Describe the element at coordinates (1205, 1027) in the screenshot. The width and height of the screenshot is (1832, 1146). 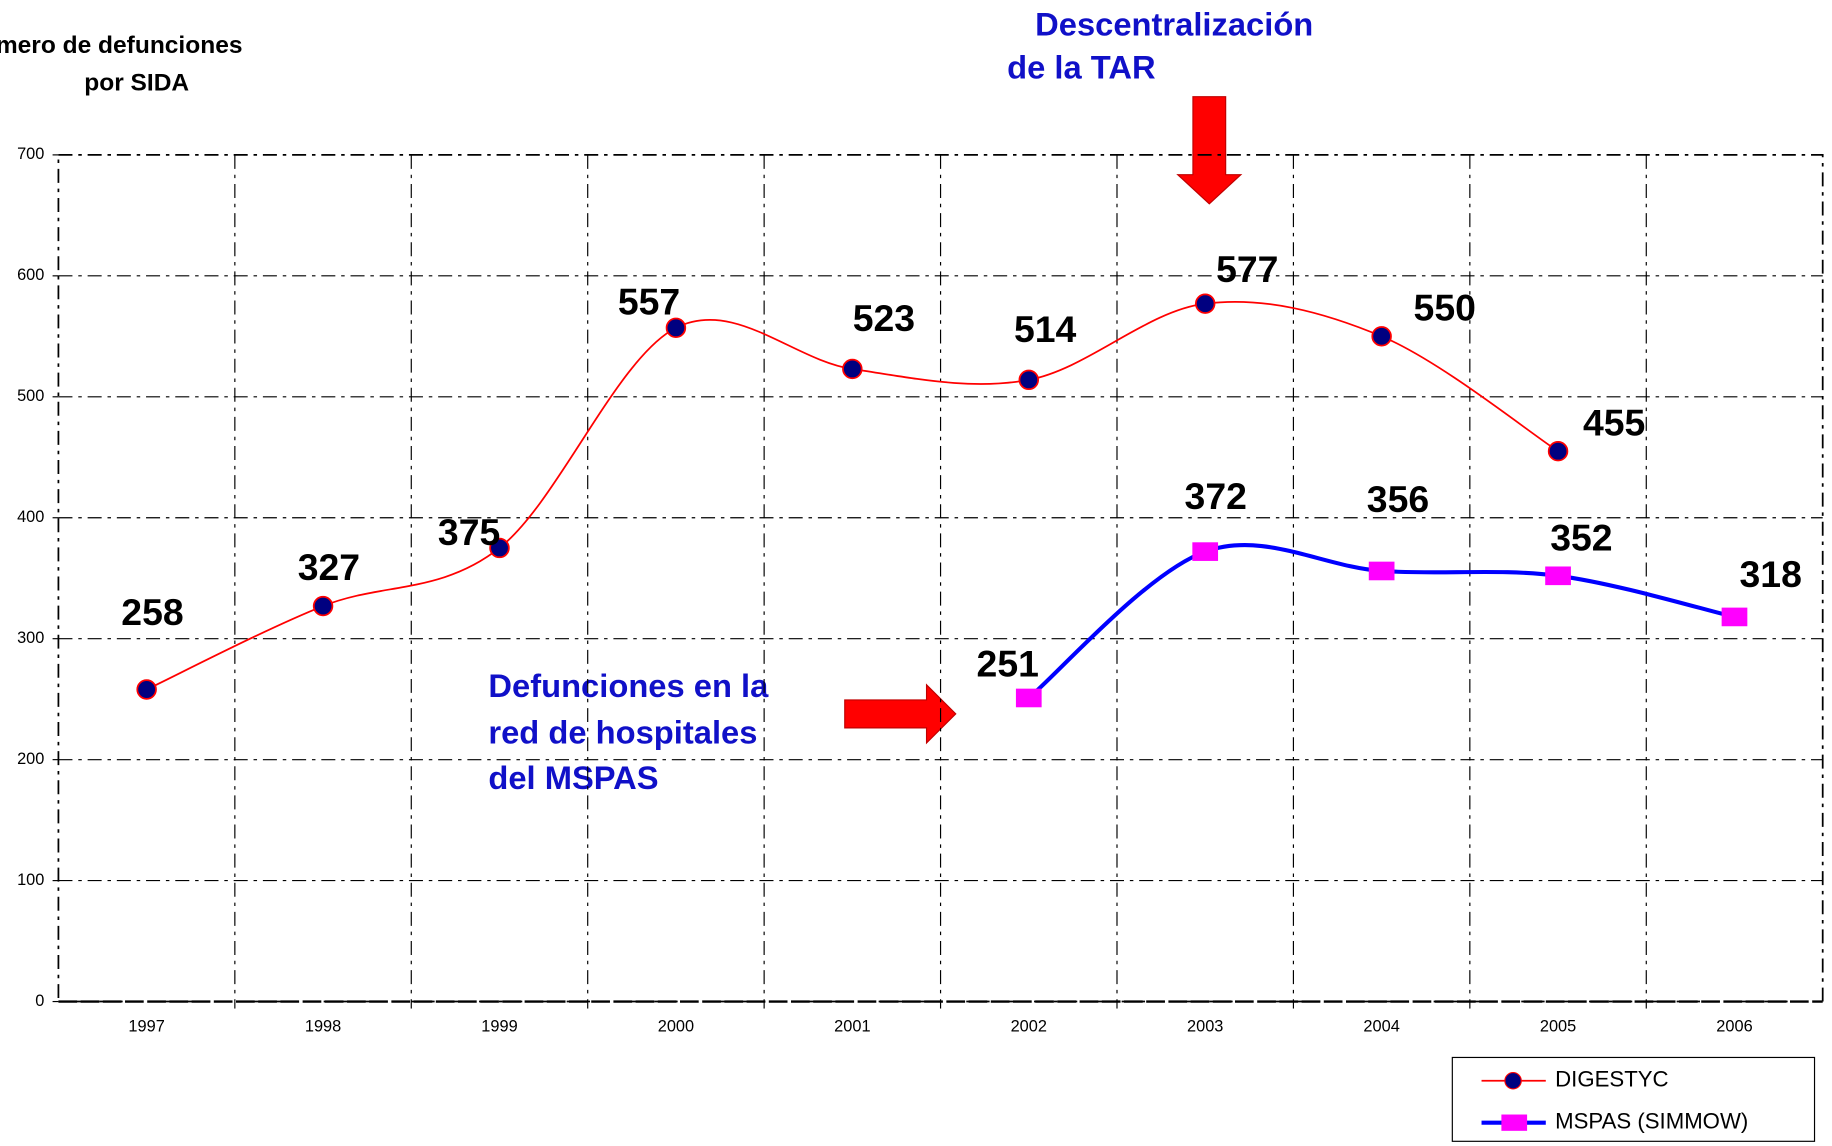
I see `x-tick-label: 2003` at that location.